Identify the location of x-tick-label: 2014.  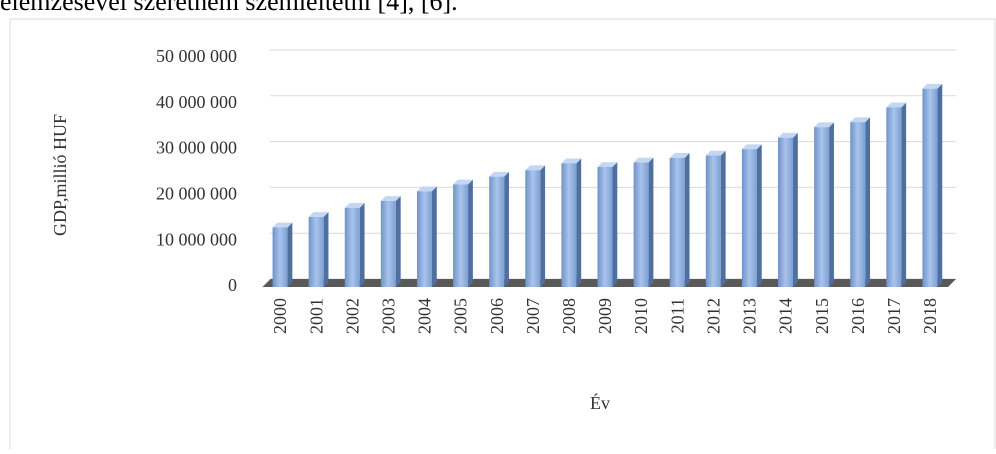
(786, 316).